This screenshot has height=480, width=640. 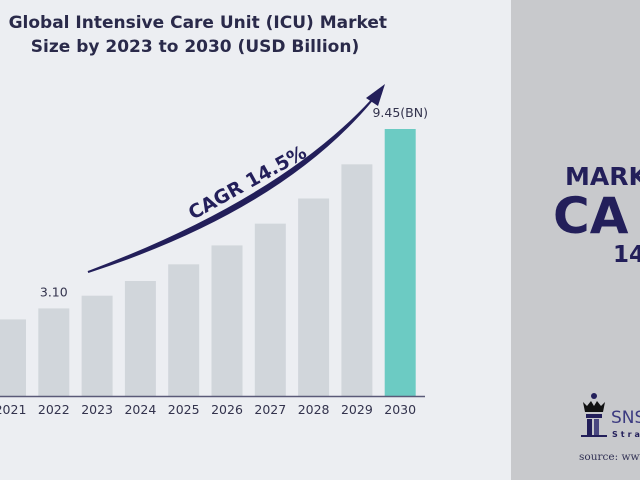 What do you see at coordinates (400, 409) in the screenshot?
I see `x-tick-label-2030: 2030` at bounding box center [400, 409].